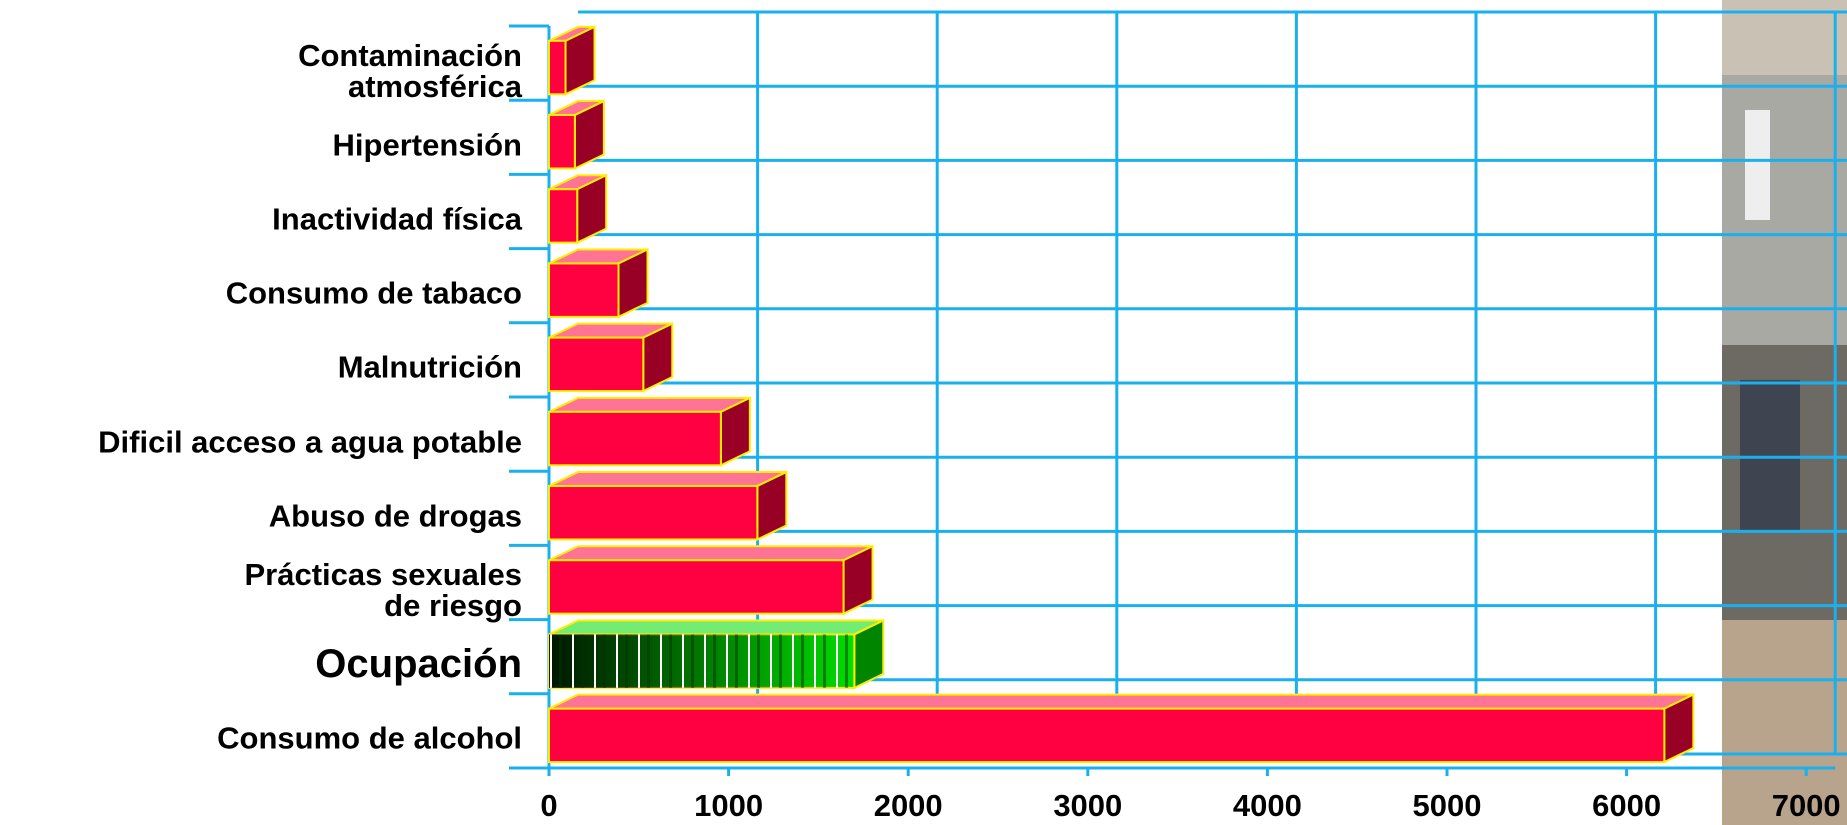 The image size is (1847, 825). I want to click on category-label: Dificil acceso a agua potable, so click(310, 442).